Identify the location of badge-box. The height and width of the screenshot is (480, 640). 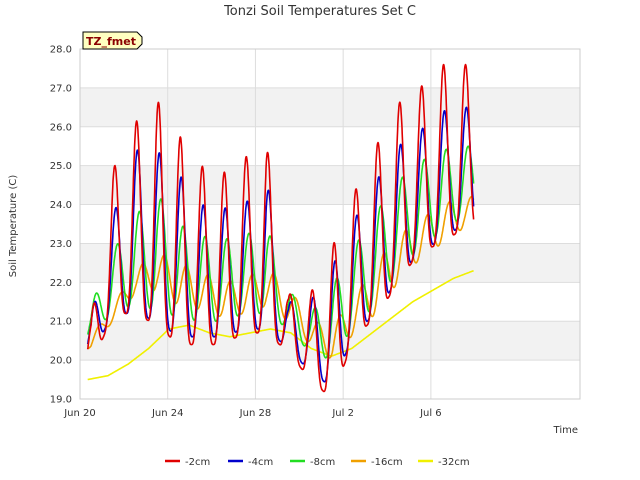
(112, 40).